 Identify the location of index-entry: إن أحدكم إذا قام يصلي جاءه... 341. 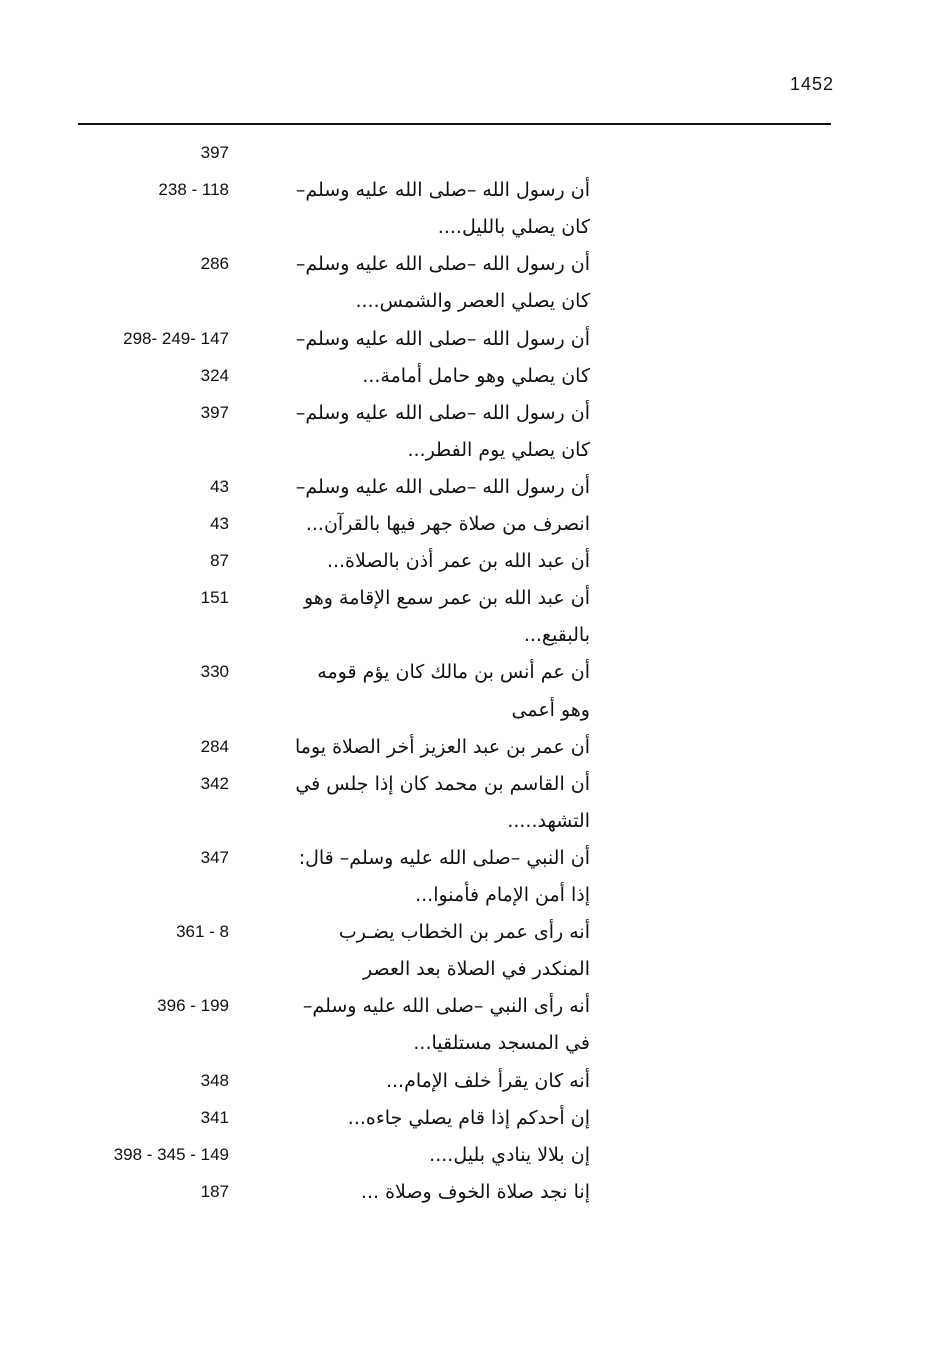
(473, 1118).